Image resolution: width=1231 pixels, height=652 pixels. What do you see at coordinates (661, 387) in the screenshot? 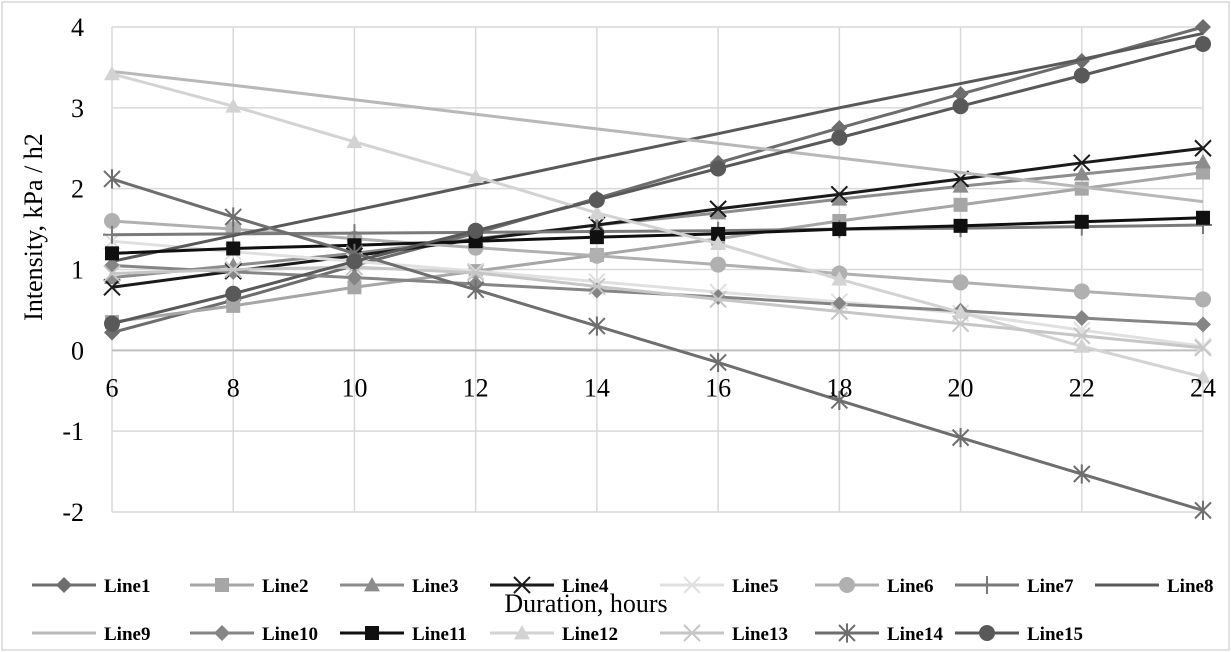
I see `x-tick-labels: 6 8 10 12 14 16 18 20 22 24` at bounding box center [661, 387].